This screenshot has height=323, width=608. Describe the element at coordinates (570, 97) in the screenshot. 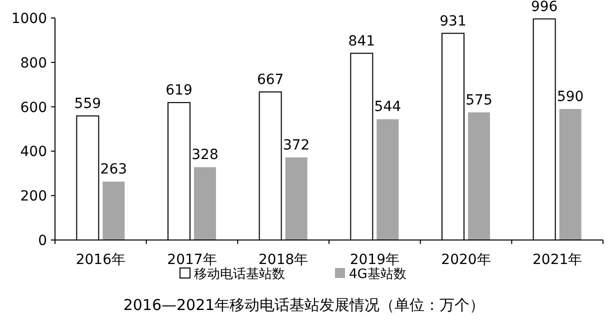

I see `data-label: 590` at that location.